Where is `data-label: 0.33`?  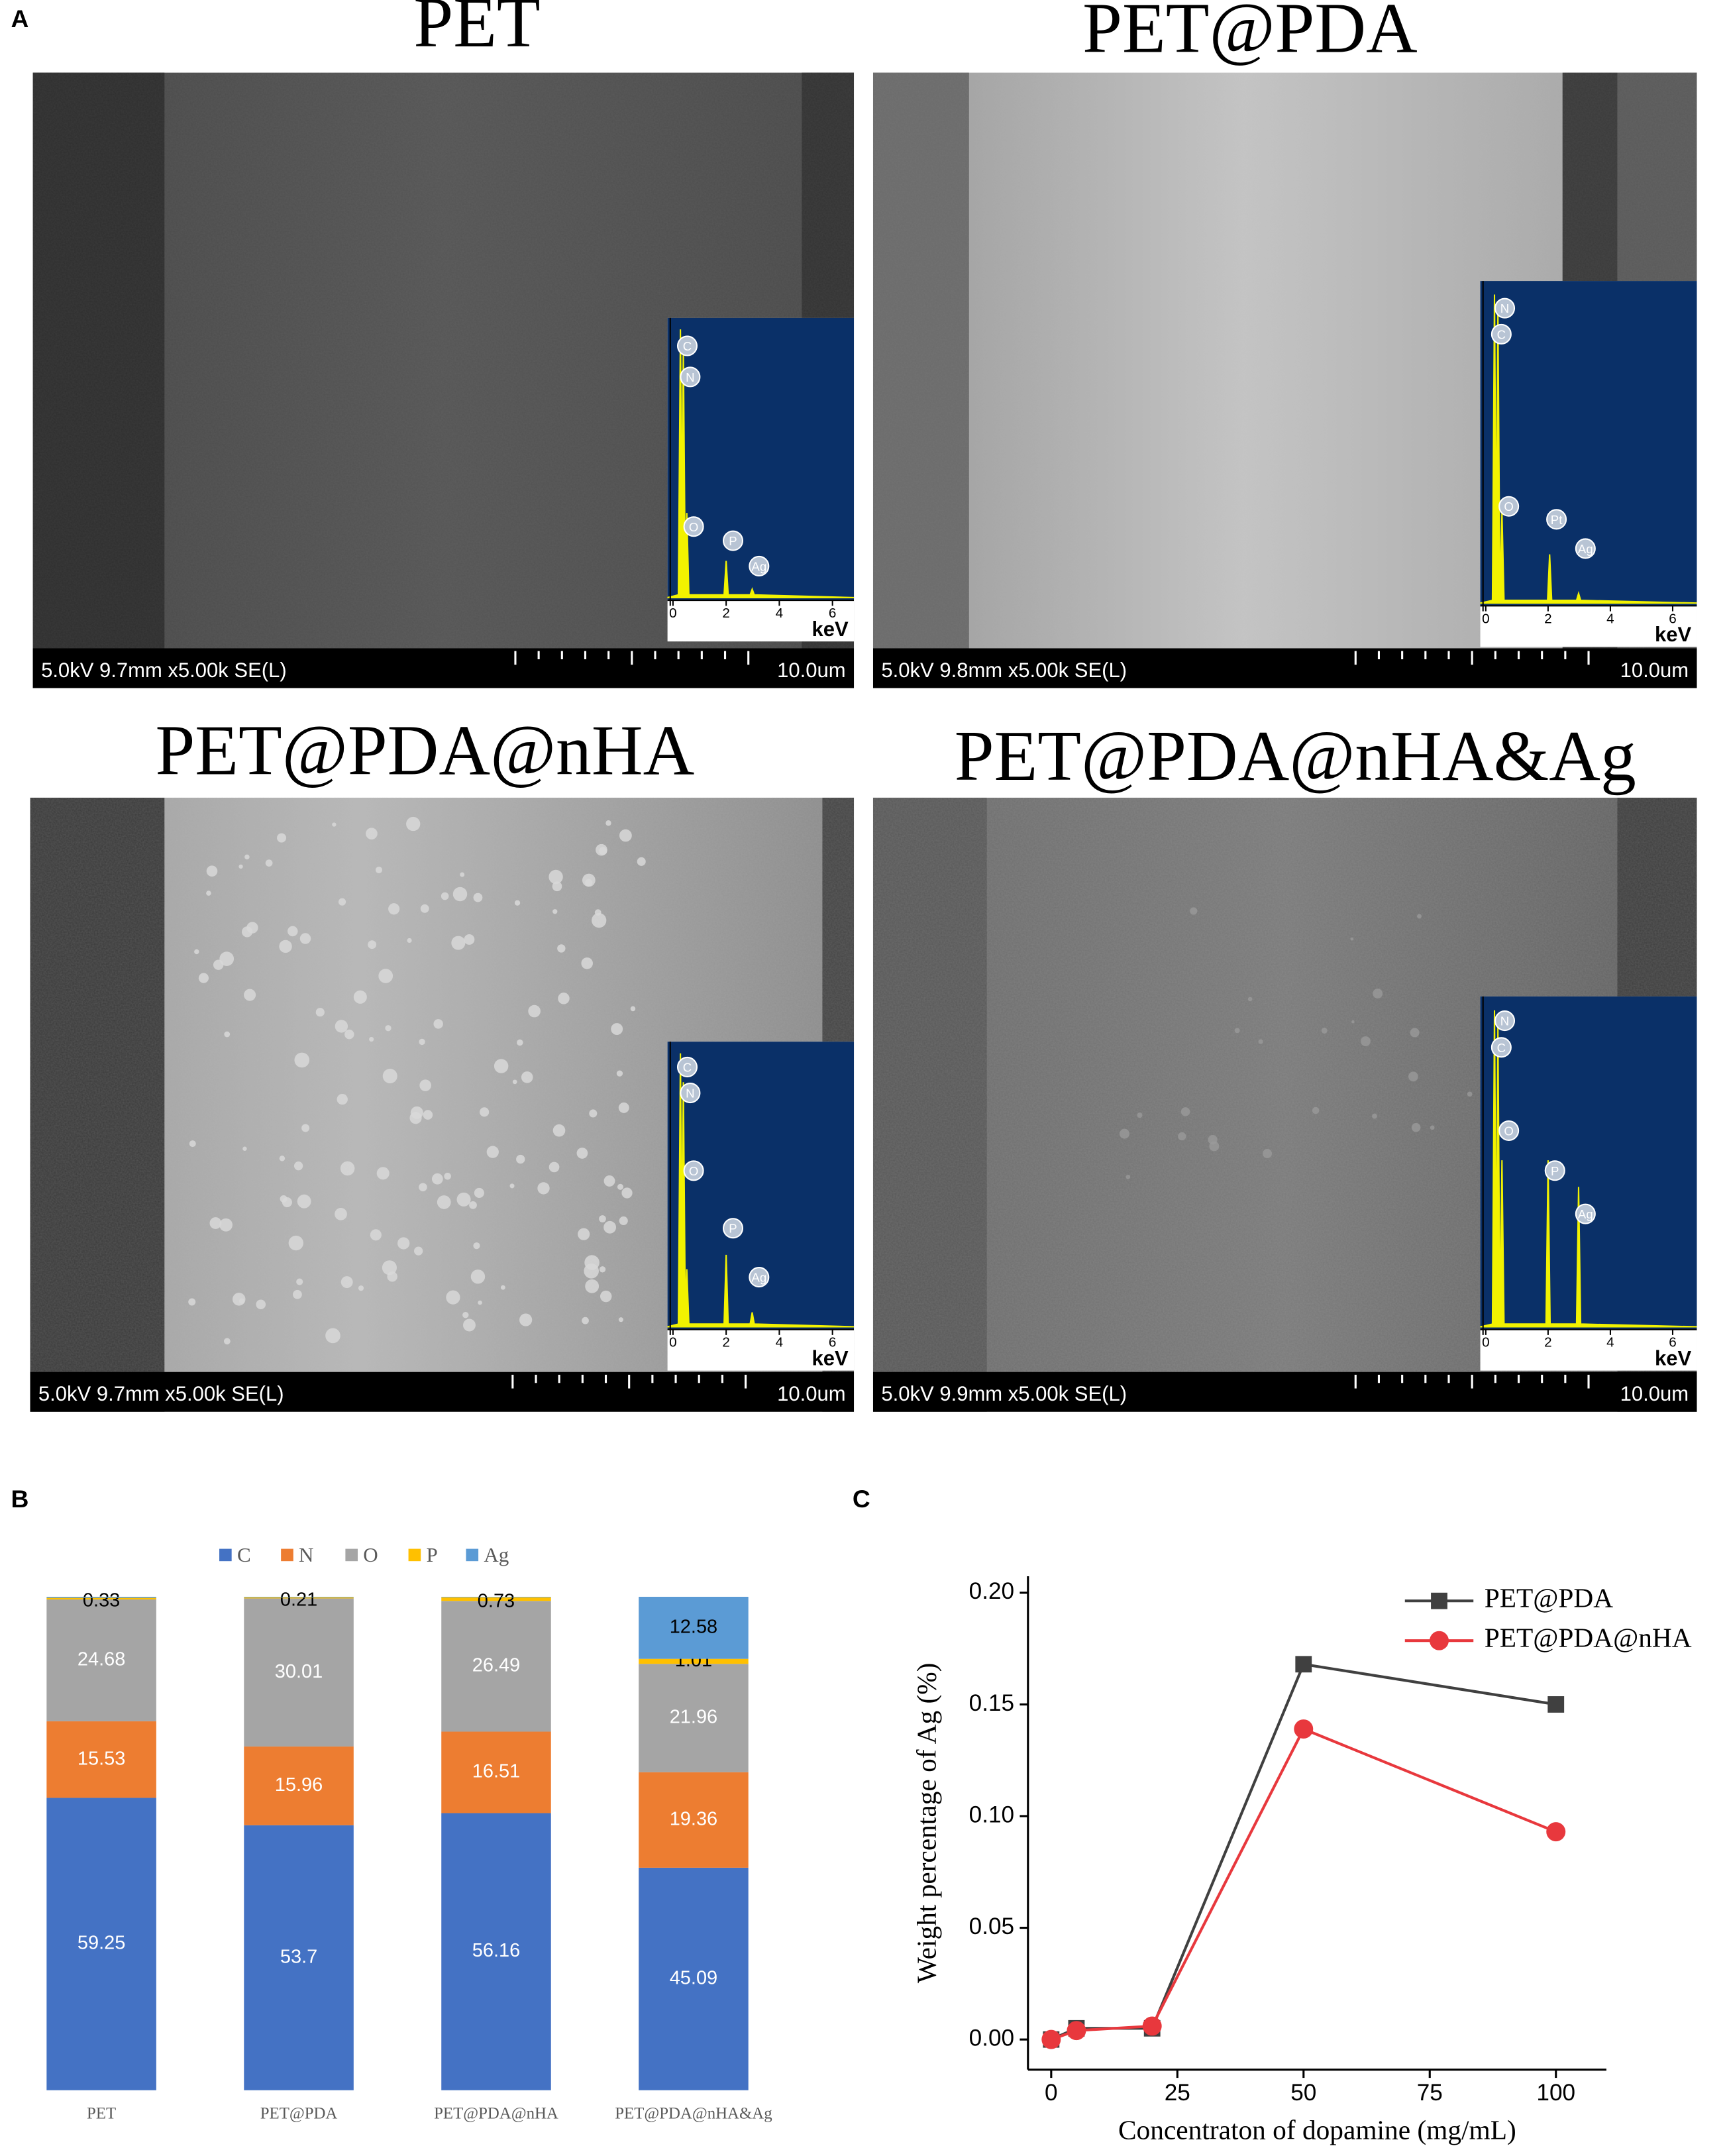 data-label: 0.33 is located at coordinates (102, 1600).